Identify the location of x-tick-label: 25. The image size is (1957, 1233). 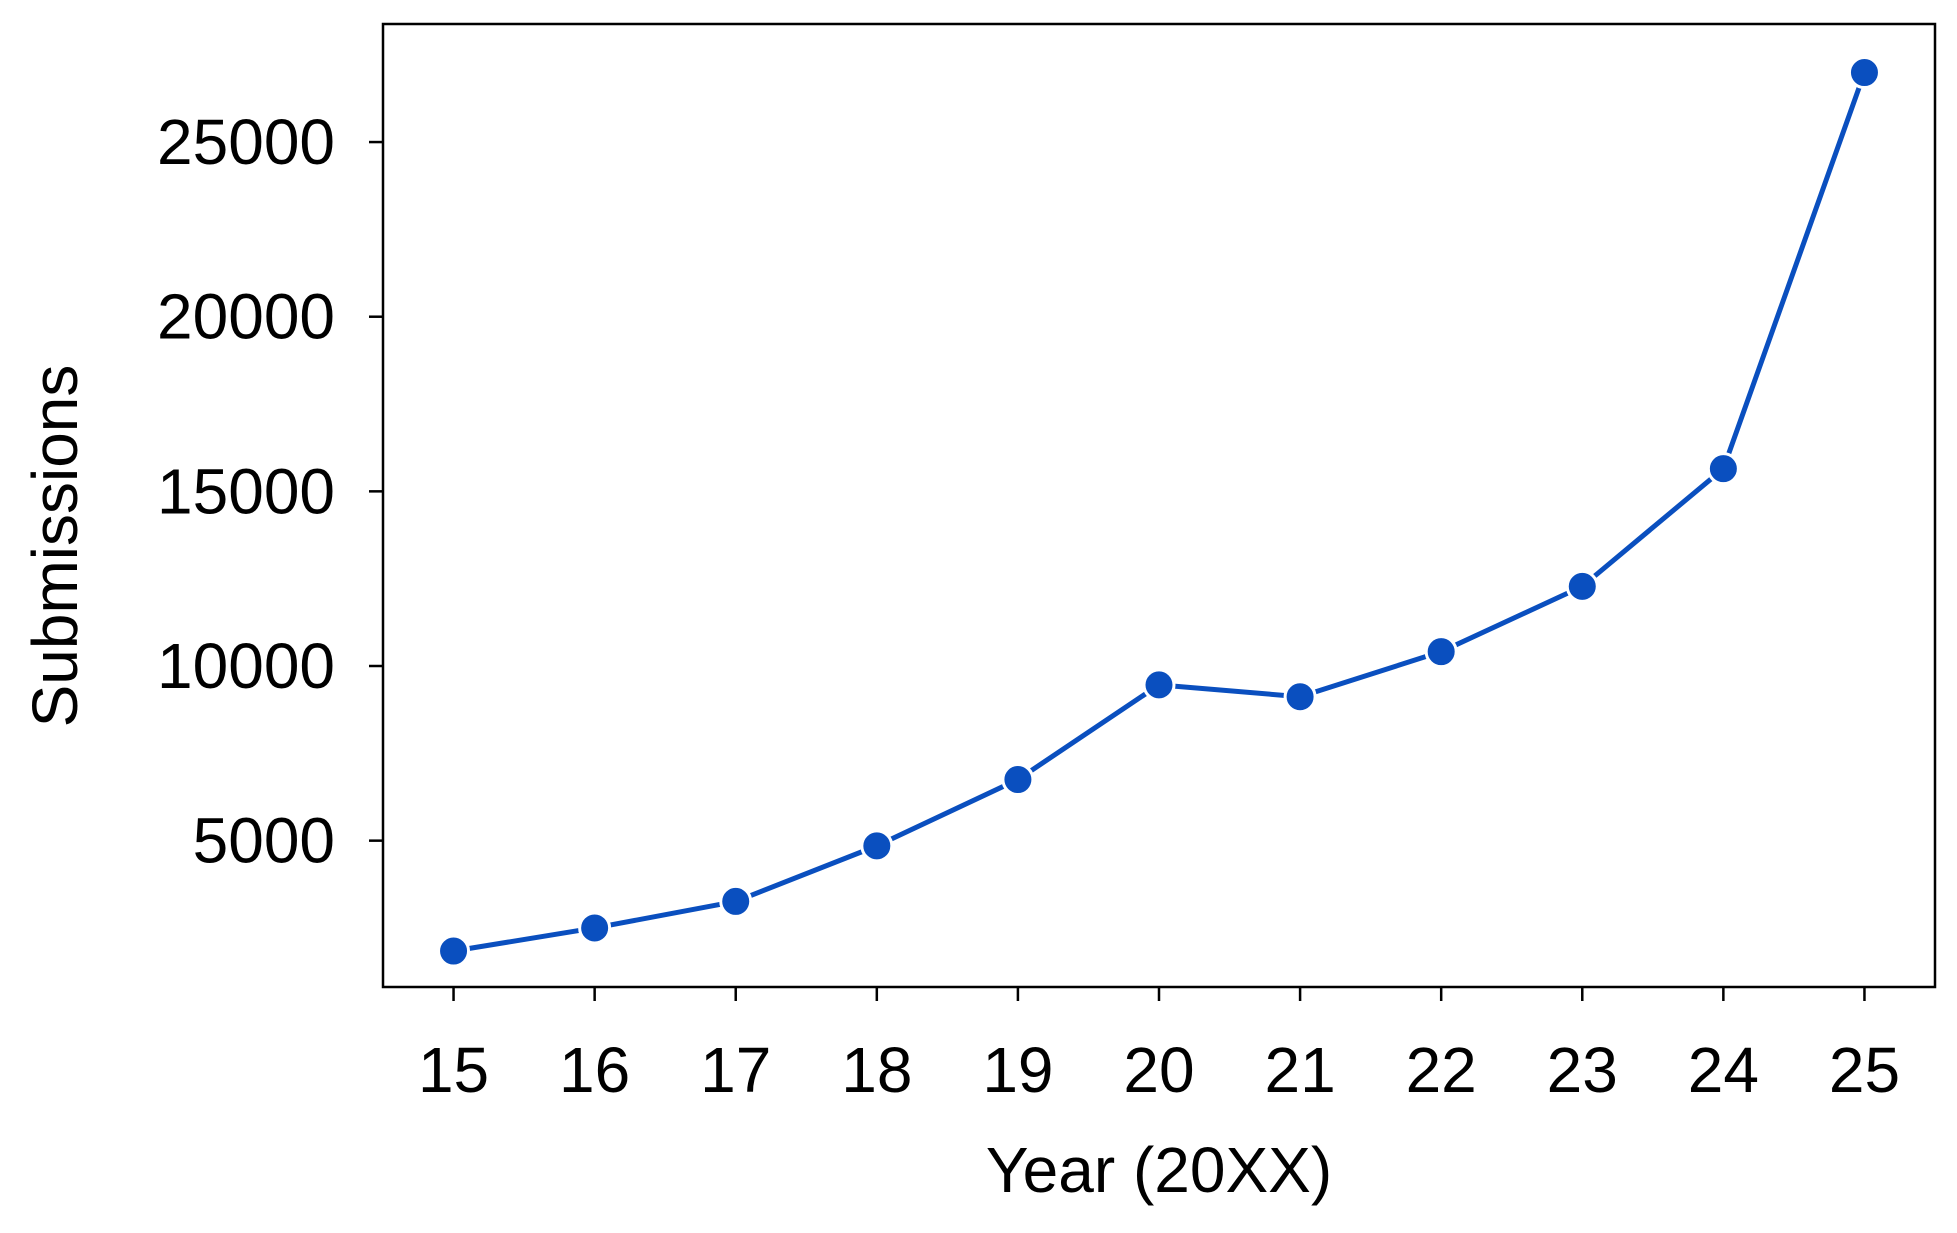
(1864, 1070).